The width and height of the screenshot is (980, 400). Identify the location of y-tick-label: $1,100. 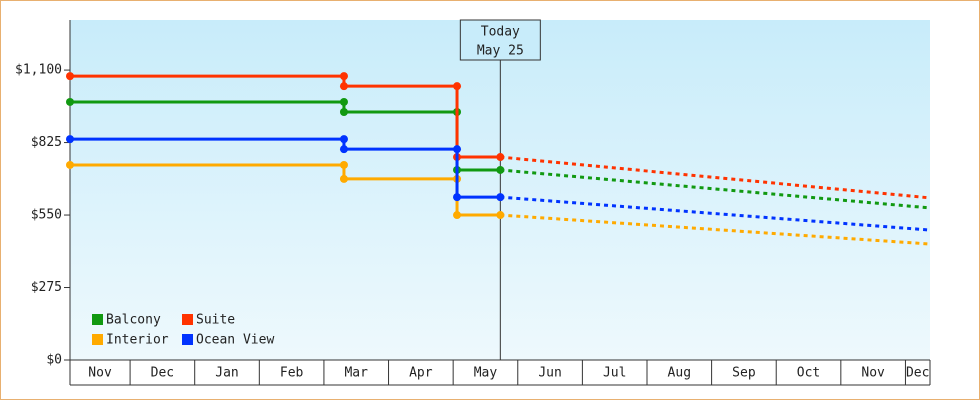
(38, 70).